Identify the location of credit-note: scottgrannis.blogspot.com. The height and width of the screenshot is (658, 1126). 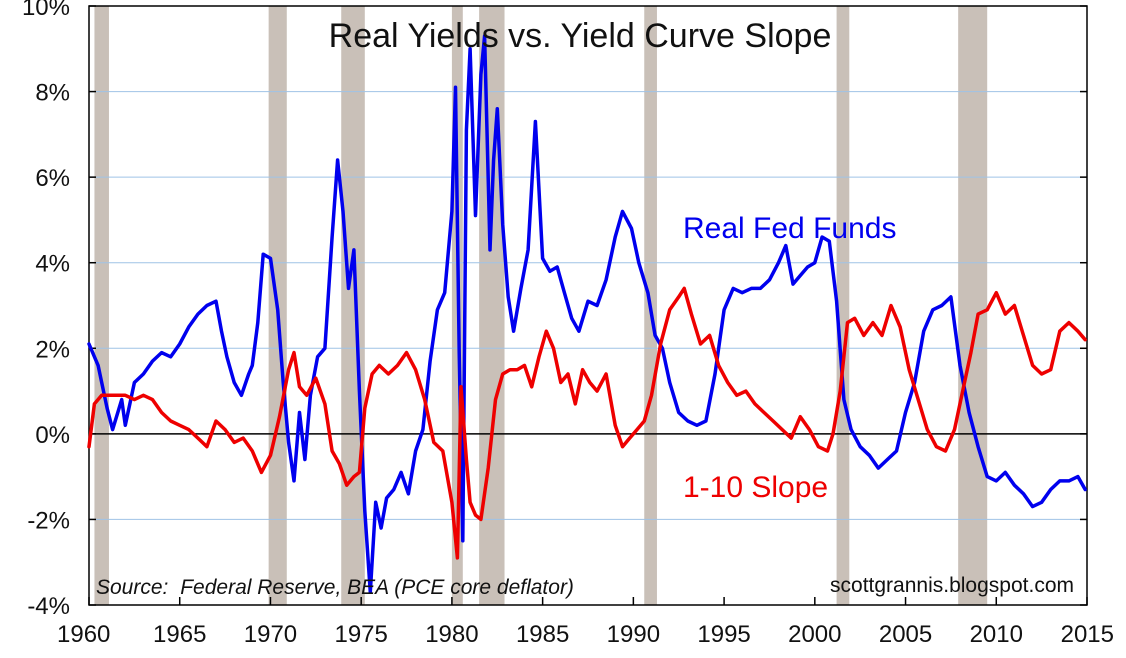
(952, 585).